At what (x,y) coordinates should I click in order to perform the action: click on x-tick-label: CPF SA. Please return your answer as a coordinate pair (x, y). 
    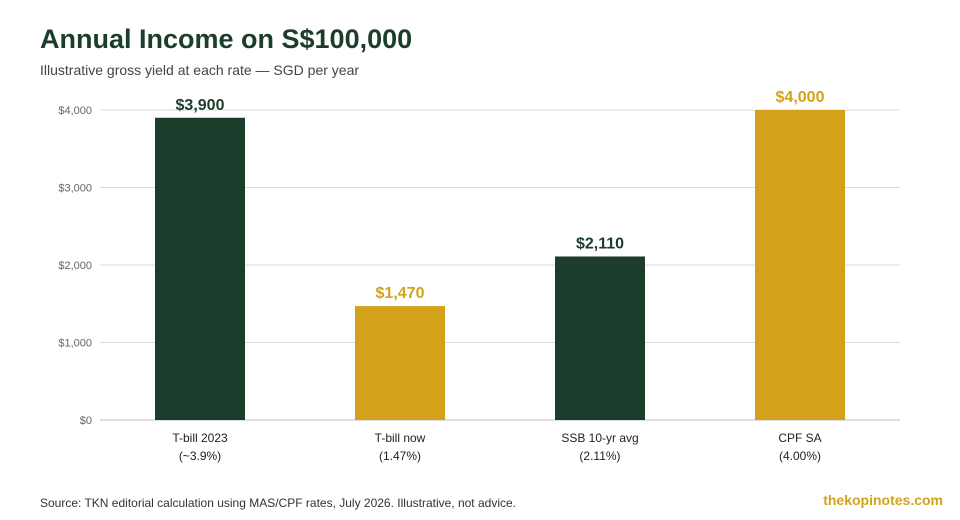
    Looking at the image, I should click on (799, 438).